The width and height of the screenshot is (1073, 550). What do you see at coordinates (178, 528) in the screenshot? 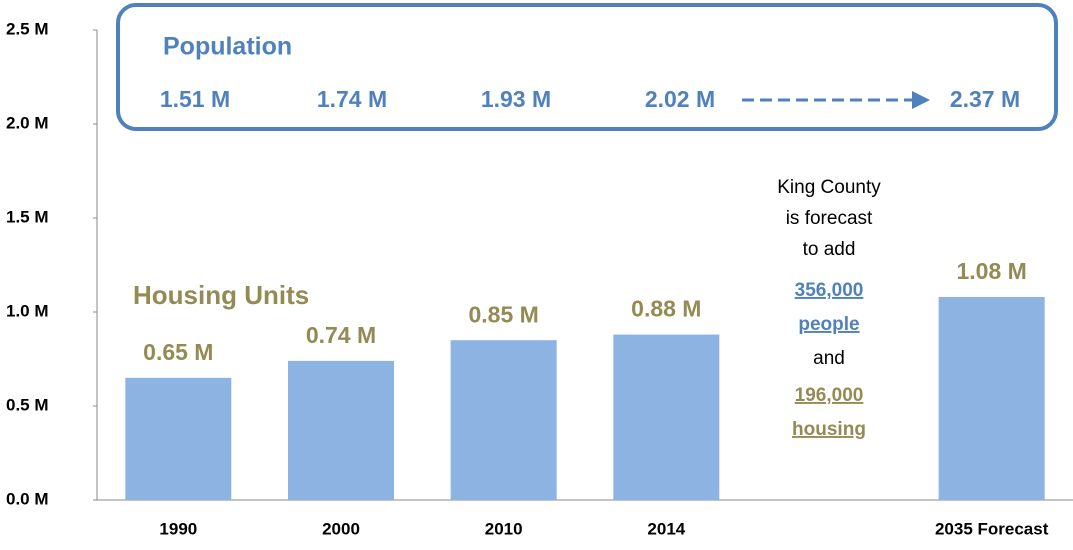
I see `x-tick-label: 1990` at bounding box center [178, 528].